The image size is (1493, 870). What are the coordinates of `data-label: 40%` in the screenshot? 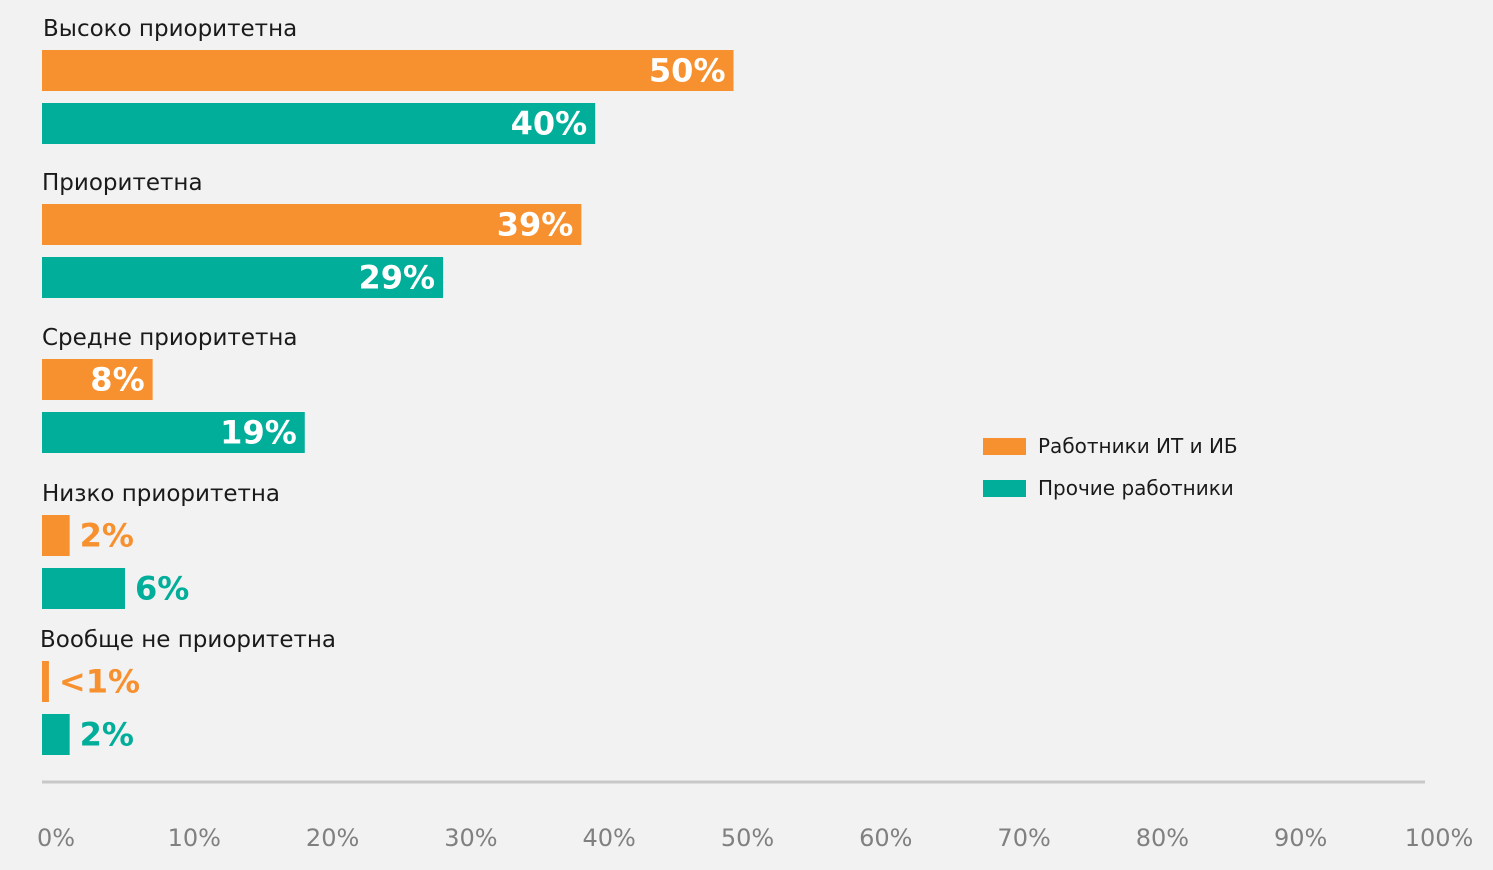 It's located at (549, 124).